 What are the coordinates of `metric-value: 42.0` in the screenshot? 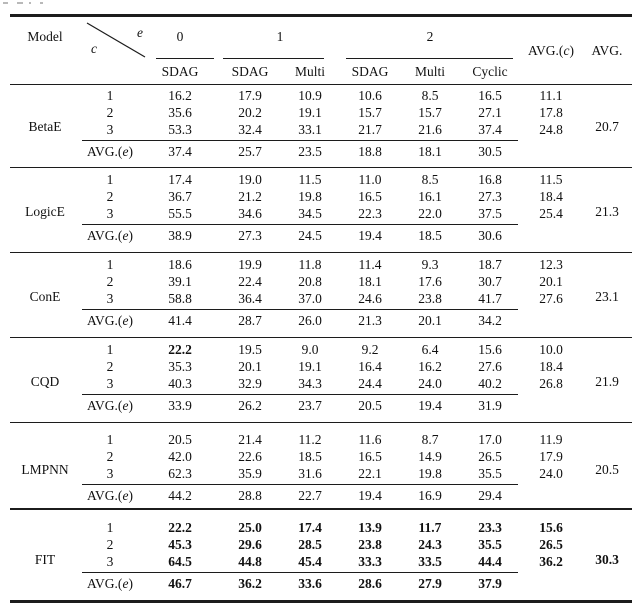 It's located at (180, 456).